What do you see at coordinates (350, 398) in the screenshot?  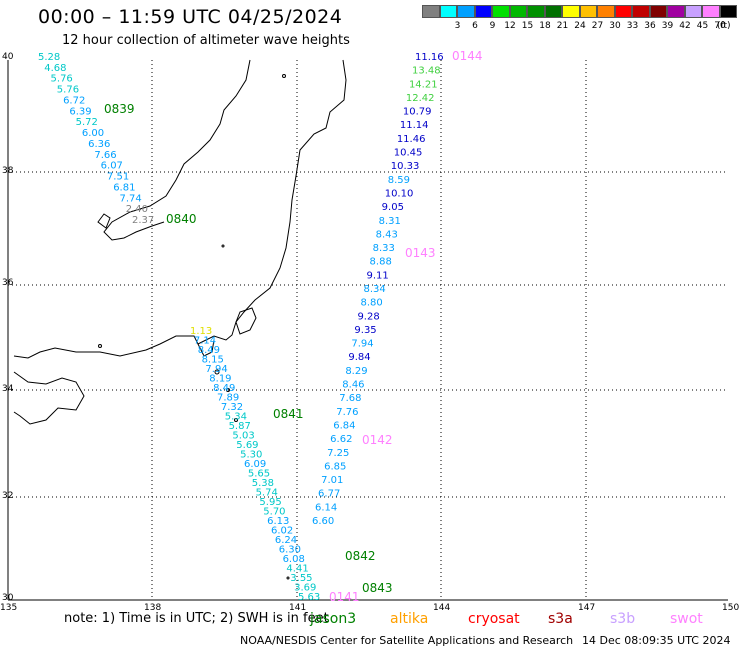 I see `wave-height-label: 7.68` at bounding box center [350, 398].